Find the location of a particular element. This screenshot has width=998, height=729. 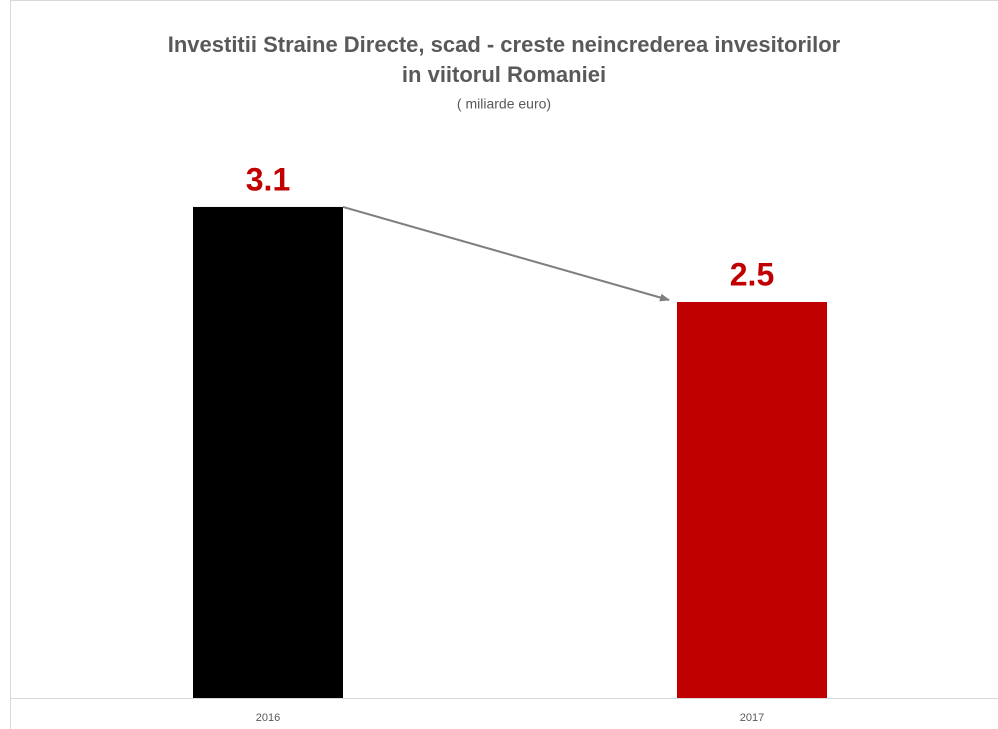

trend-arrow is located at coordinates (506, 253).